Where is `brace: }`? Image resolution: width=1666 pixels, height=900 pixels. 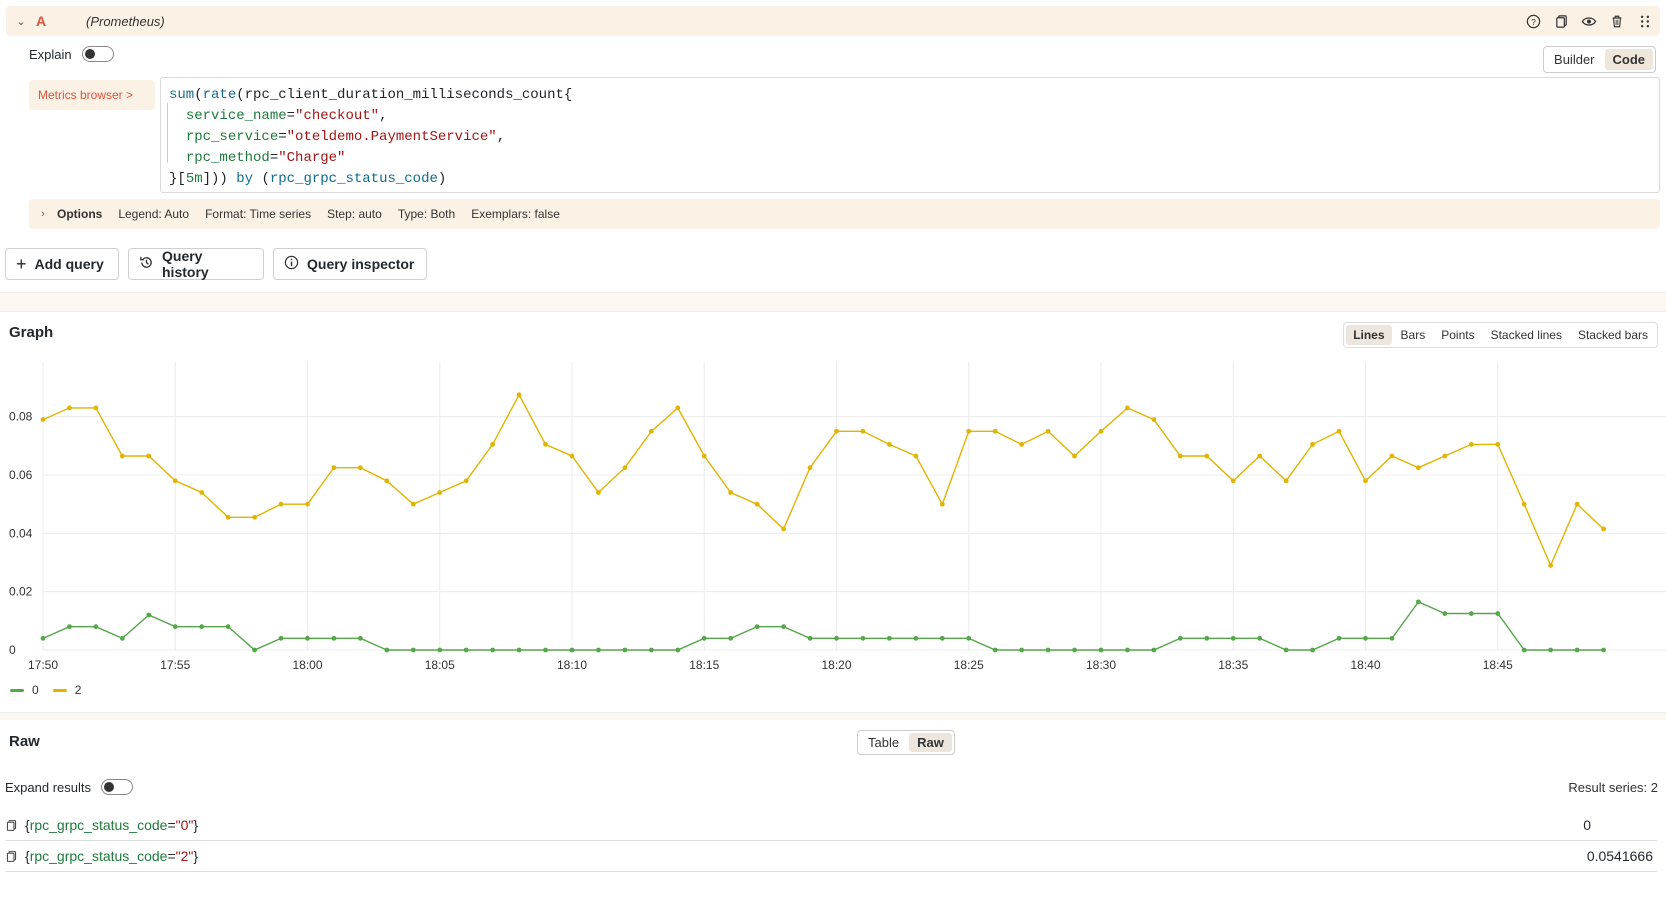 brace: } is located at coordinates (196, 825).